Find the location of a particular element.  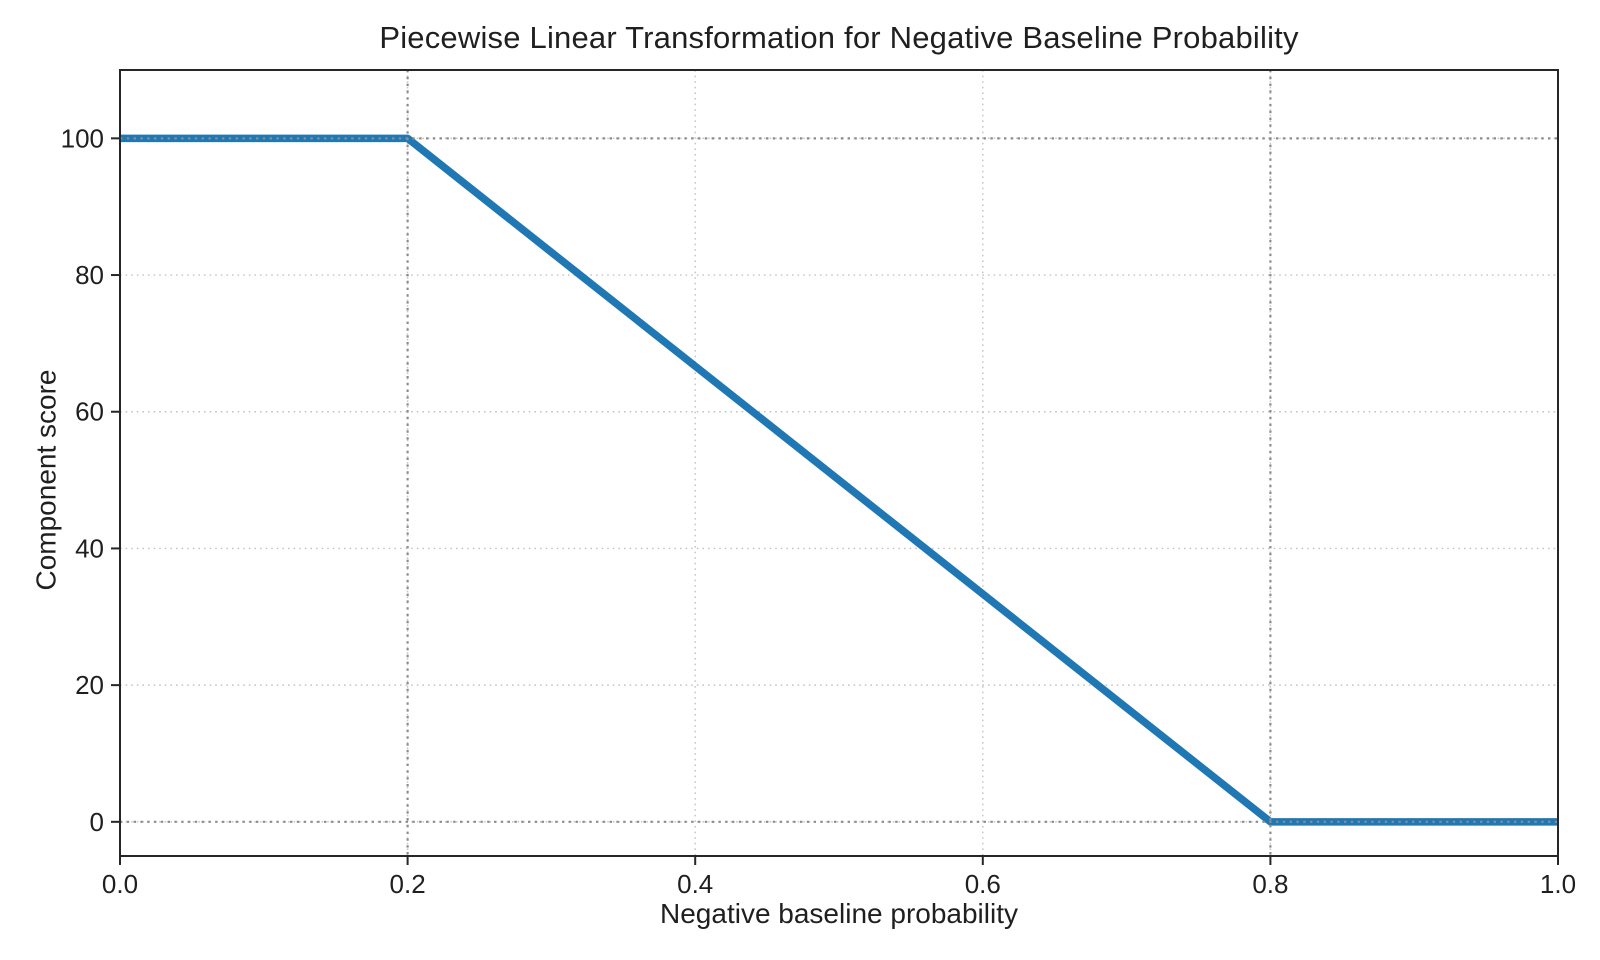

x-tick-label: 0.0 is located at coordinates (120, 884).